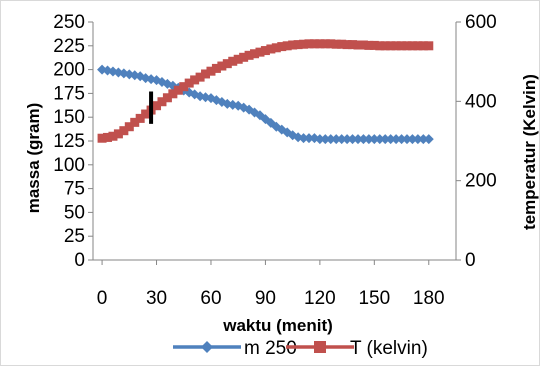 The height and width of the screenshot is (368, 542). What do you see at coordinates (33, 158) in the screenshot?
I see `y-axis-left-title: massa (gram)` at bounding box center [33, 158].